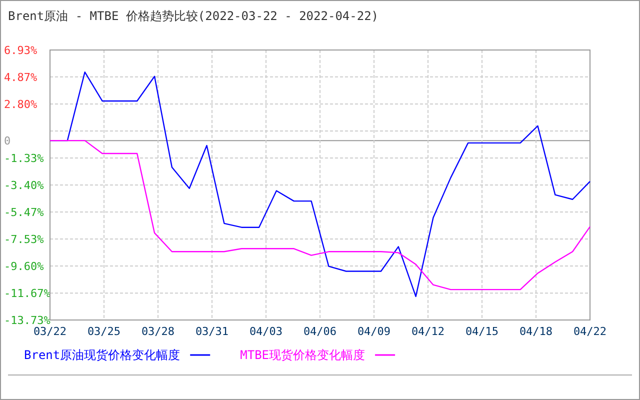  What do you see at coordinates (536, 331) in the screenshot?
I see `x-tick-label: 04/18` at bounding box center [536, 331].